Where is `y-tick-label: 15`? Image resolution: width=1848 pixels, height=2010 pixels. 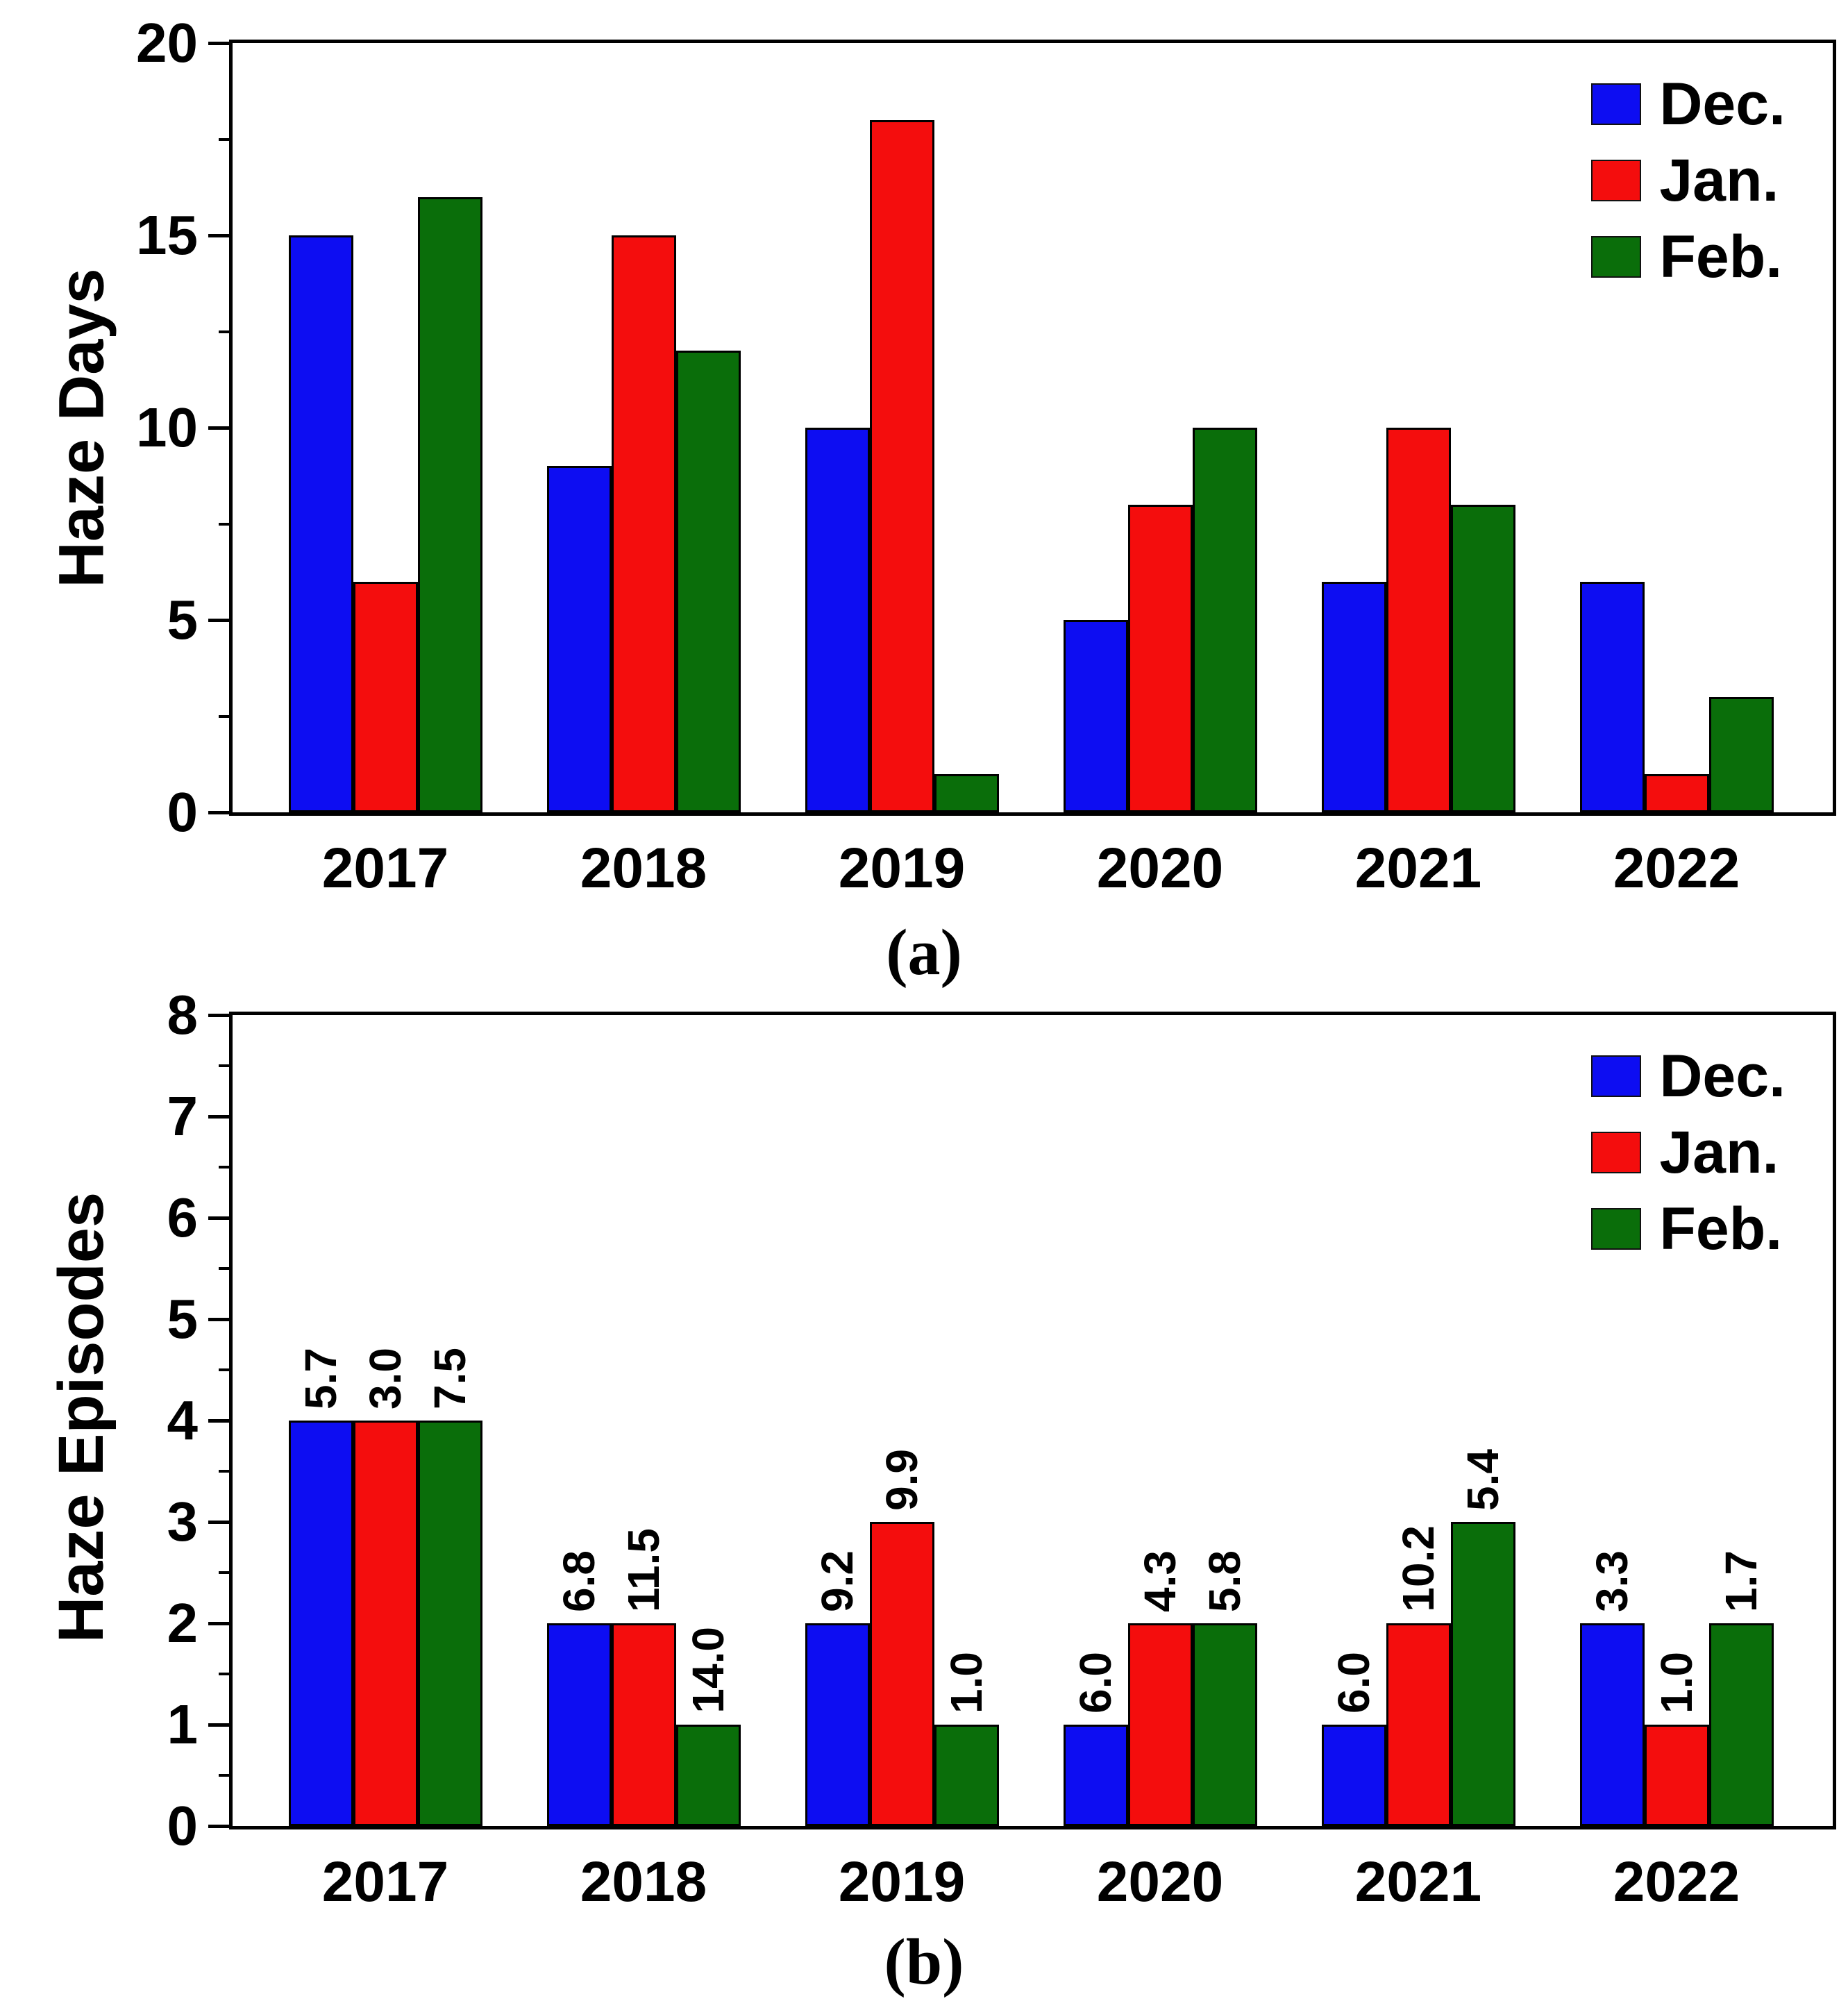
y-tick-label: 15 is located at coordinates (167, 235).